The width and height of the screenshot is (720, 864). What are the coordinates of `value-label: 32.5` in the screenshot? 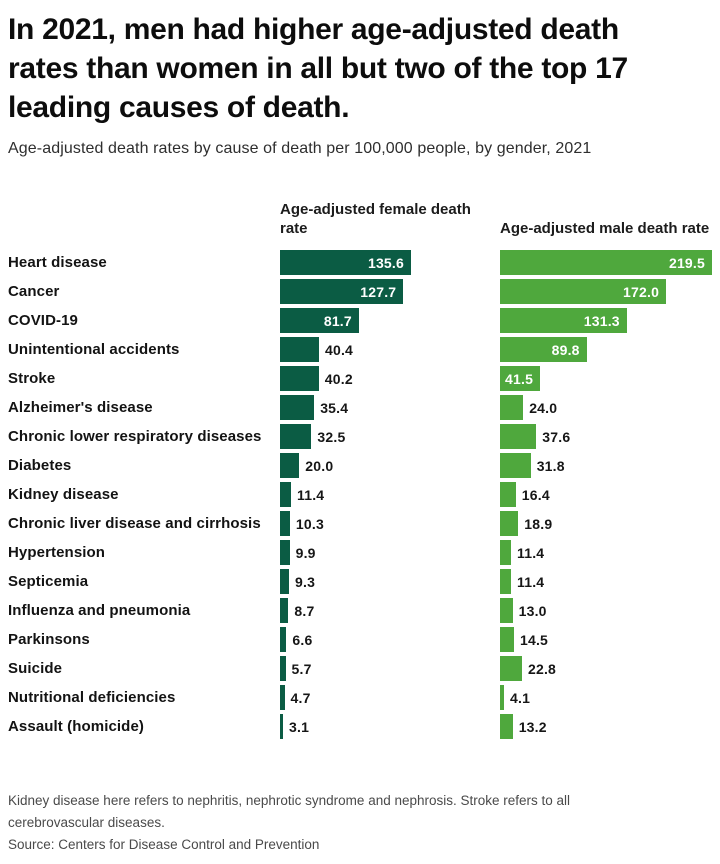 It's located at (331, 436).